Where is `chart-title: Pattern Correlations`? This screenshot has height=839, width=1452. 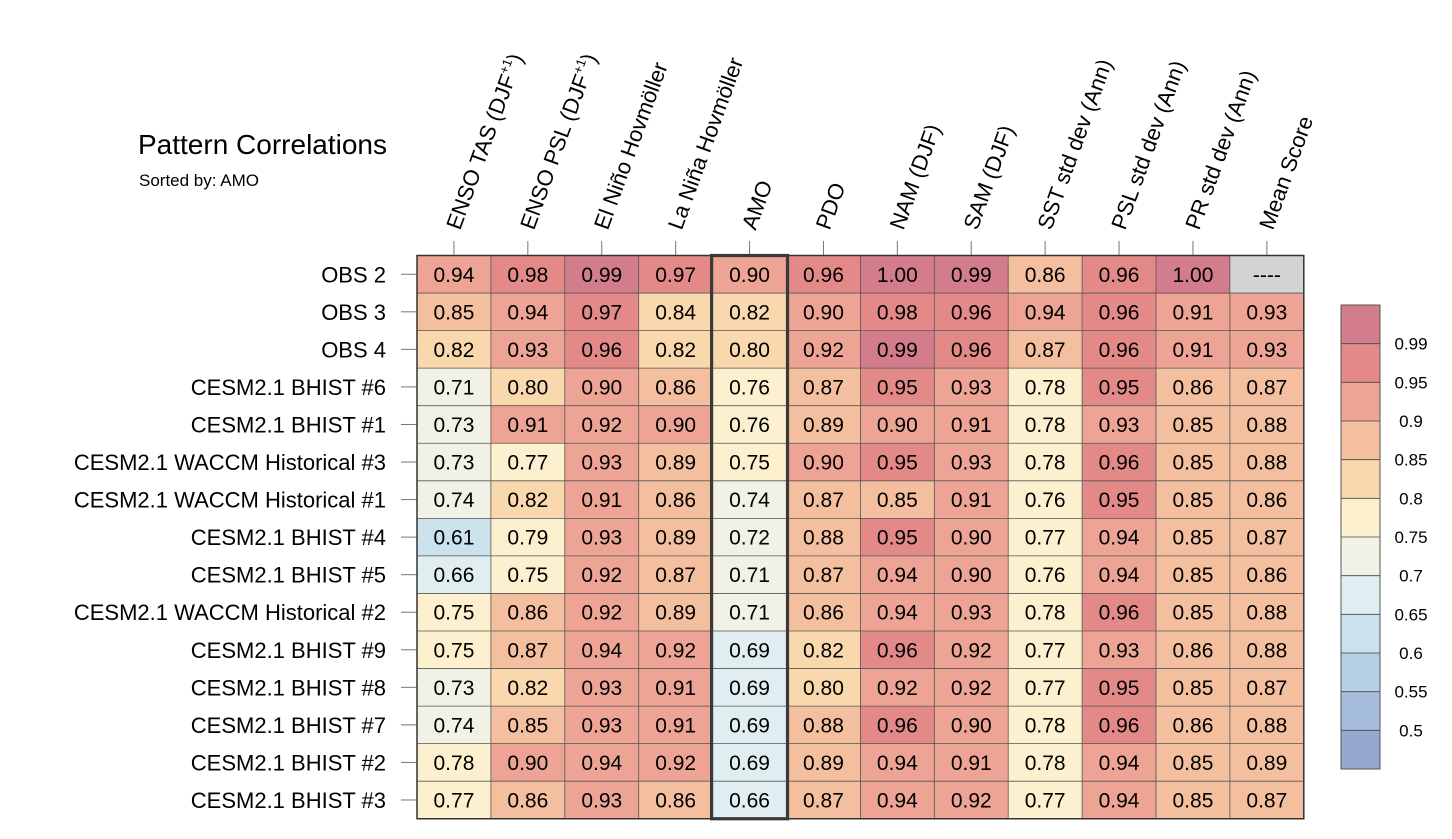
chart-title: Pattern Correlations is located at coordinates (262, 144).